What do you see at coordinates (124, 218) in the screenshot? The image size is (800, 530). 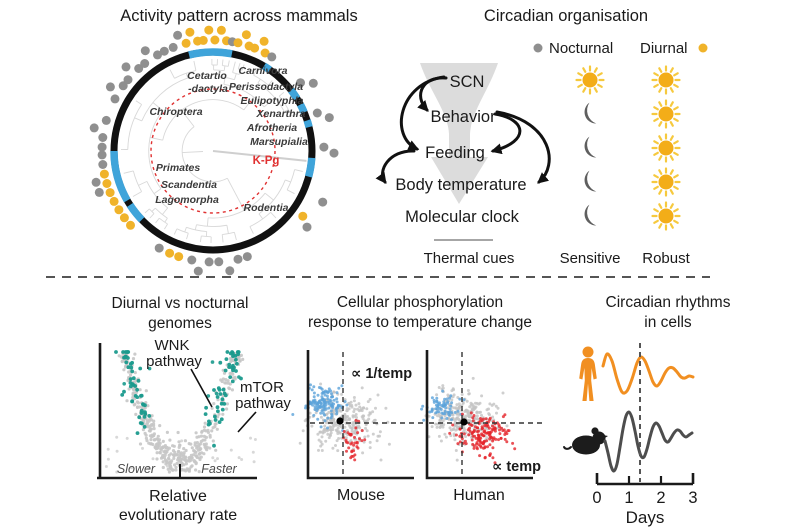 I see `diurnal-species-dot` at bounding box center [124, 218].